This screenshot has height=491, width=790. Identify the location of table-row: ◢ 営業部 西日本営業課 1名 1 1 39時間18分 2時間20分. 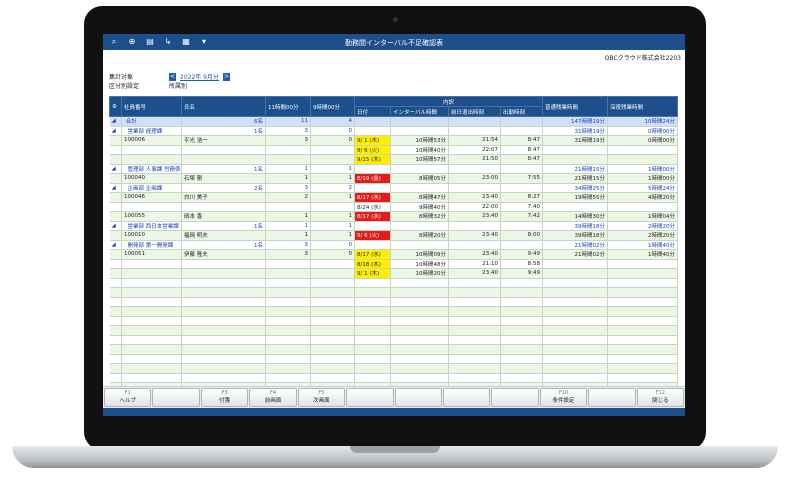
(394, 226).